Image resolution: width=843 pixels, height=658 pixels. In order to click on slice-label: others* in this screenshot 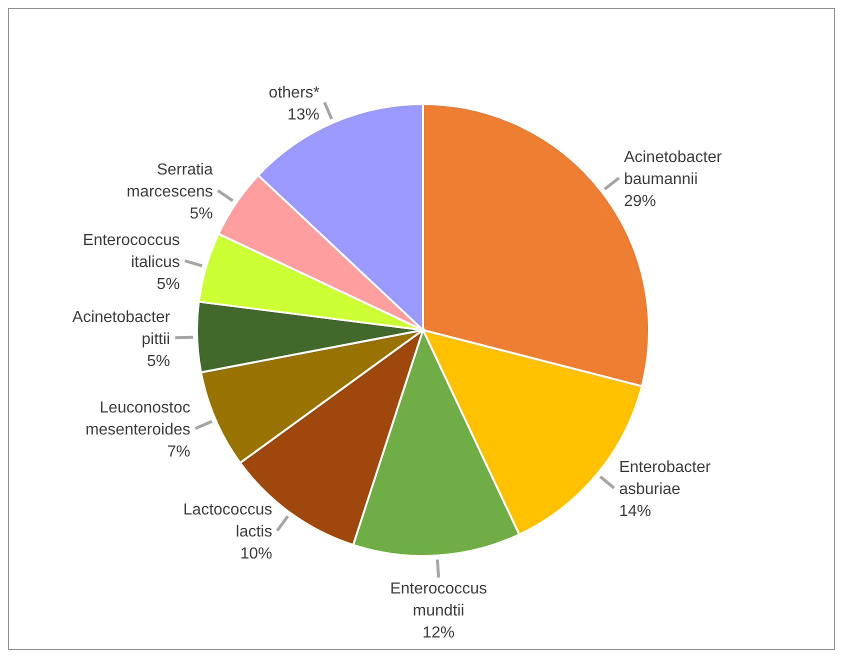, I will do `click(294, 93)`.